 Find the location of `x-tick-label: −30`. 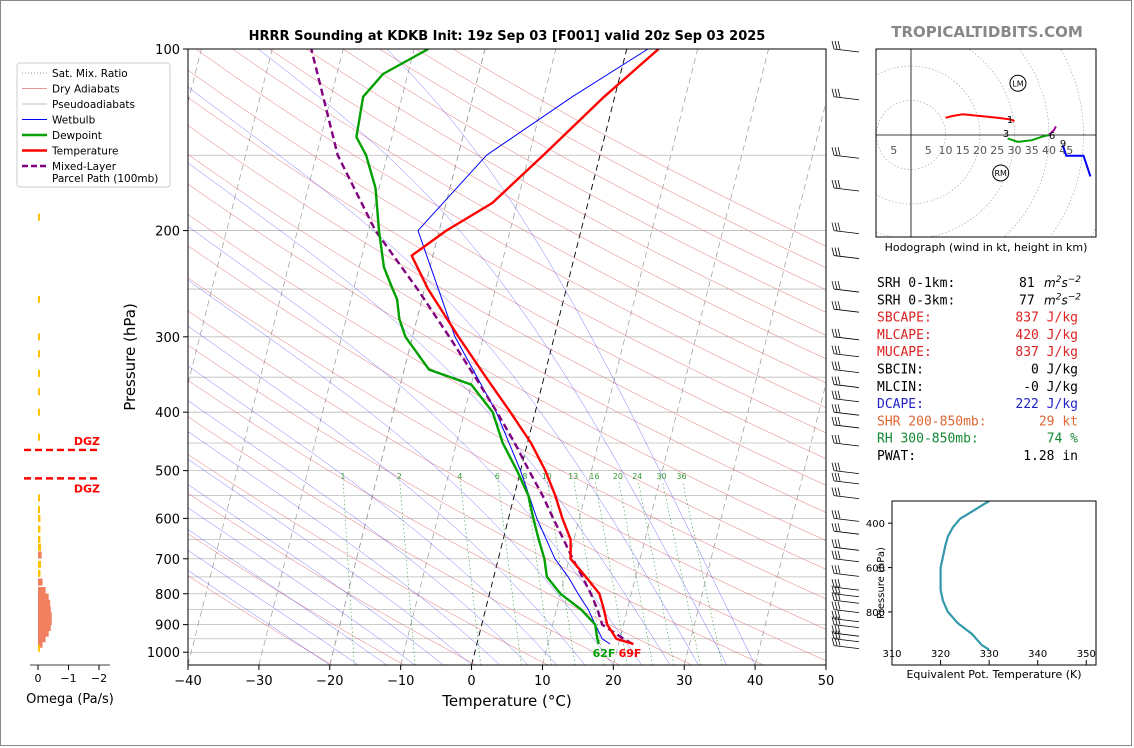

x-tick-label: −30 is located at coordinates (258, 681).